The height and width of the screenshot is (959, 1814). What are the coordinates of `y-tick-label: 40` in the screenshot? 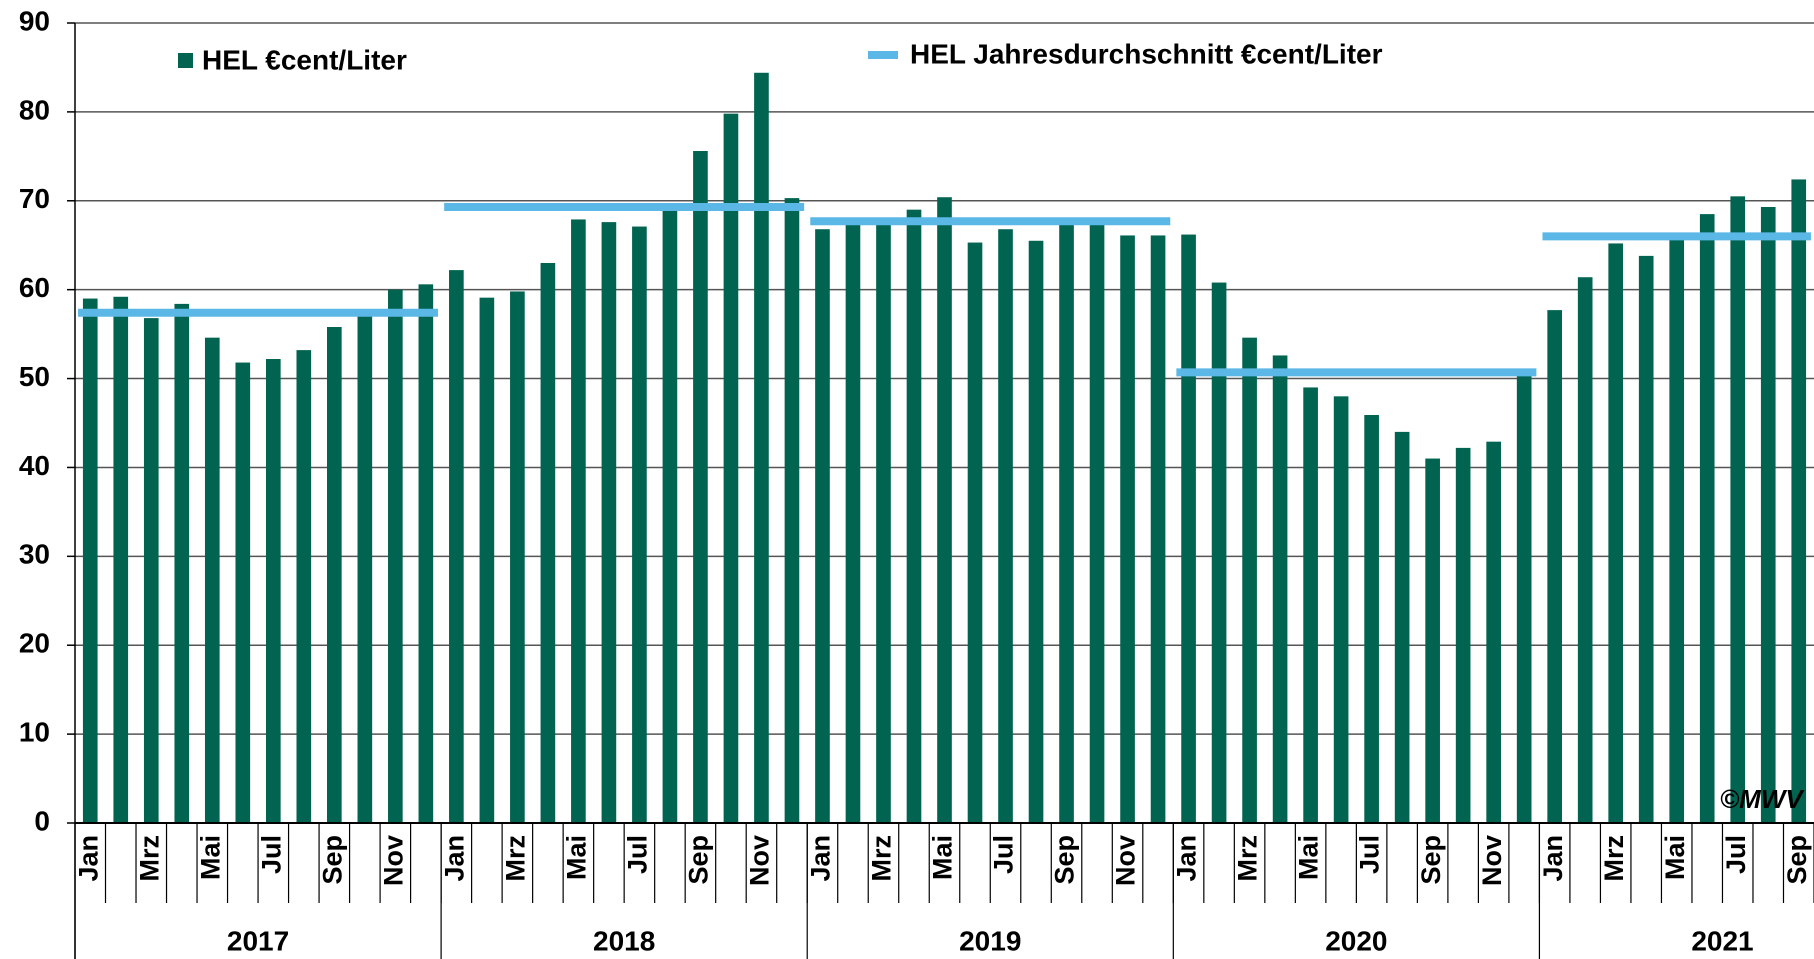 It's located at (34, 465).